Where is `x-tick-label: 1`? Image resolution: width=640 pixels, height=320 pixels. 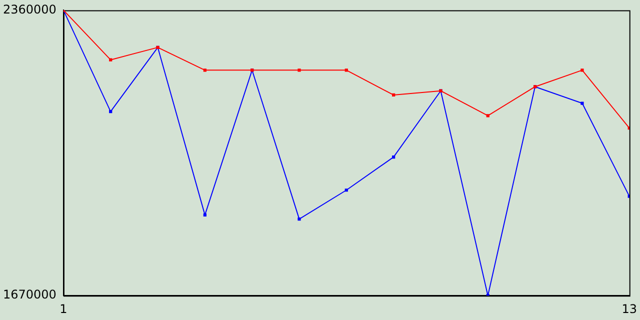
x-tick-label: 1 is located at coordinates (64, 309).